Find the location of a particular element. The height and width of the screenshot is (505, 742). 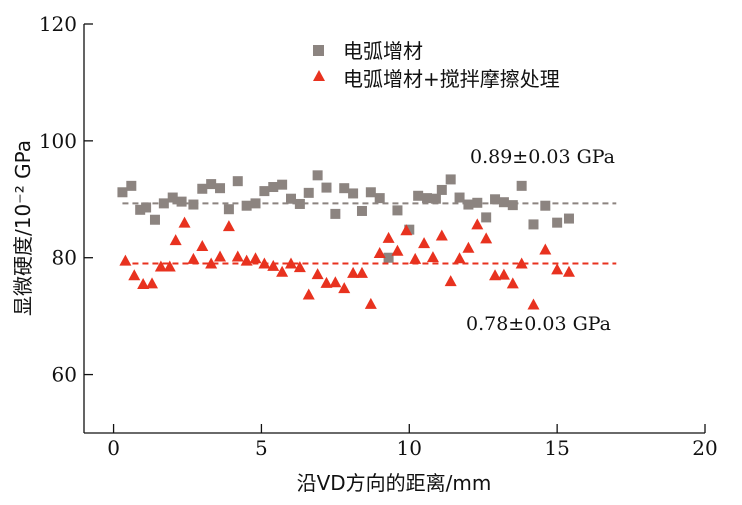

legend-label-arc-additive: 电弧增材 is located at coordinates (383, 51).